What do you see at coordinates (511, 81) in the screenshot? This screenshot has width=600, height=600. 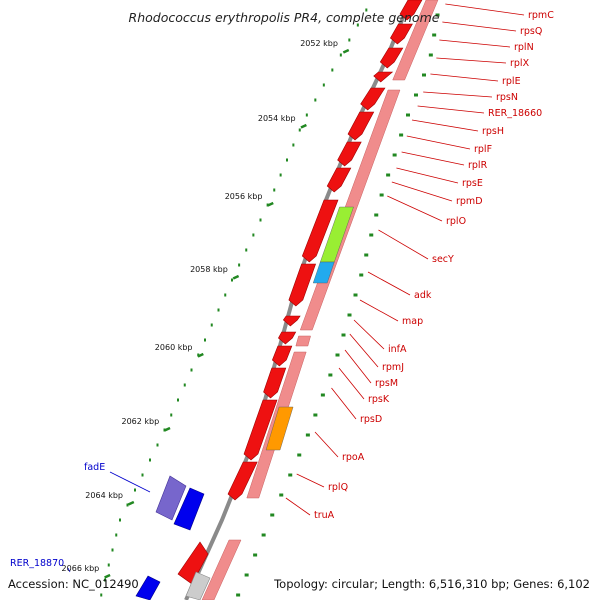 I see `gene-label: rplE` at bounding box center [511, 81].